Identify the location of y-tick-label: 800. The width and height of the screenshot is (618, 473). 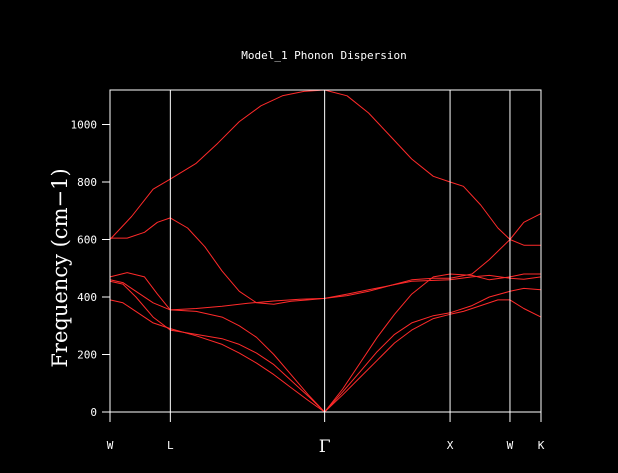
(87, 182).